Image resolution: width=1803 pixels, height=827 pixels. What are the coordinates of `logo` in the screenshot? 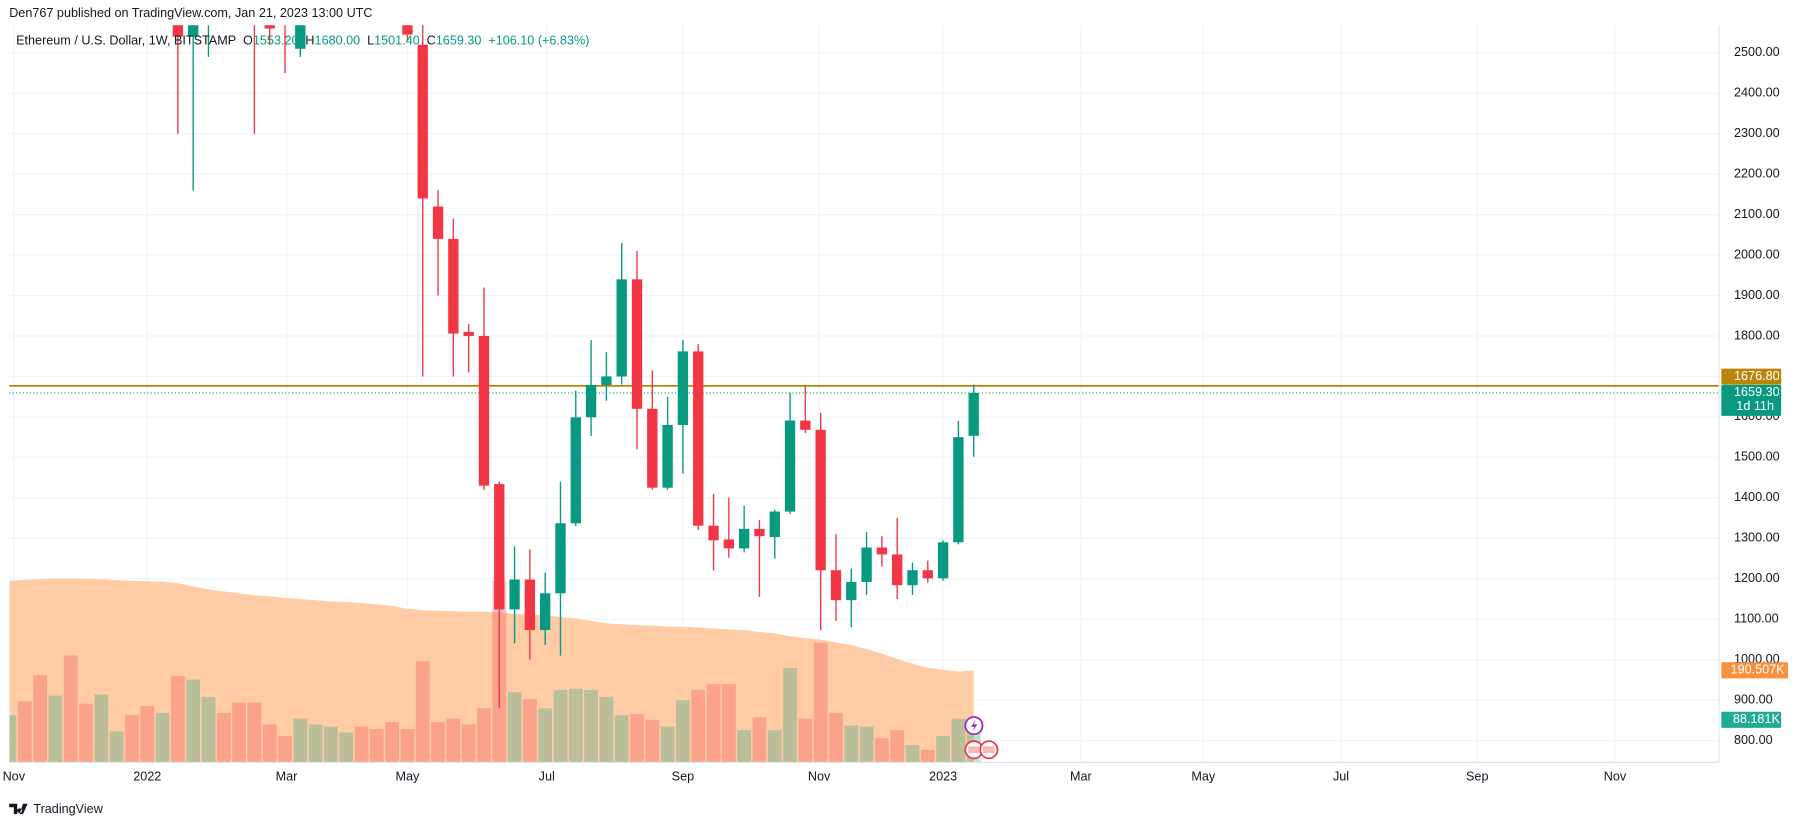 It's located at (18, 809).